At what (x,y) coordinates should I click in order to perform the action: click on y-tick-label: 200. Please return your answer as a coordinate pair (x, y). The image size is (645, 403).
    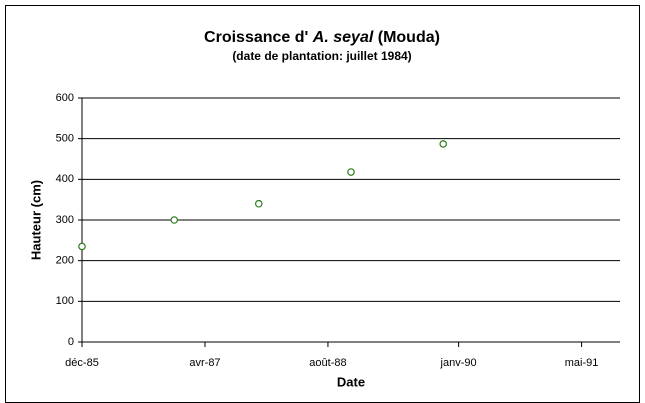
    Looking at the image, I should click on (65, 261).